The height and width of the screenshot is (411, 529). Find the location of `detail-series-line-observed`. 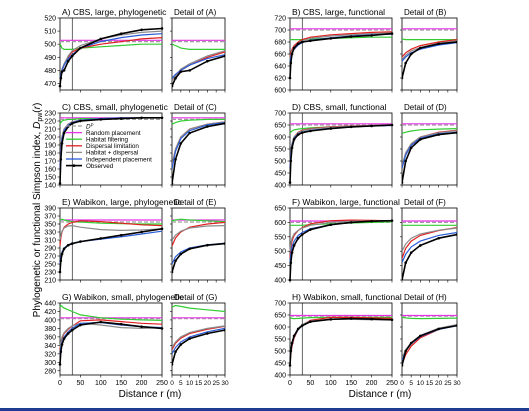

detail-series-line-observed is located at coordinates (429, 345).